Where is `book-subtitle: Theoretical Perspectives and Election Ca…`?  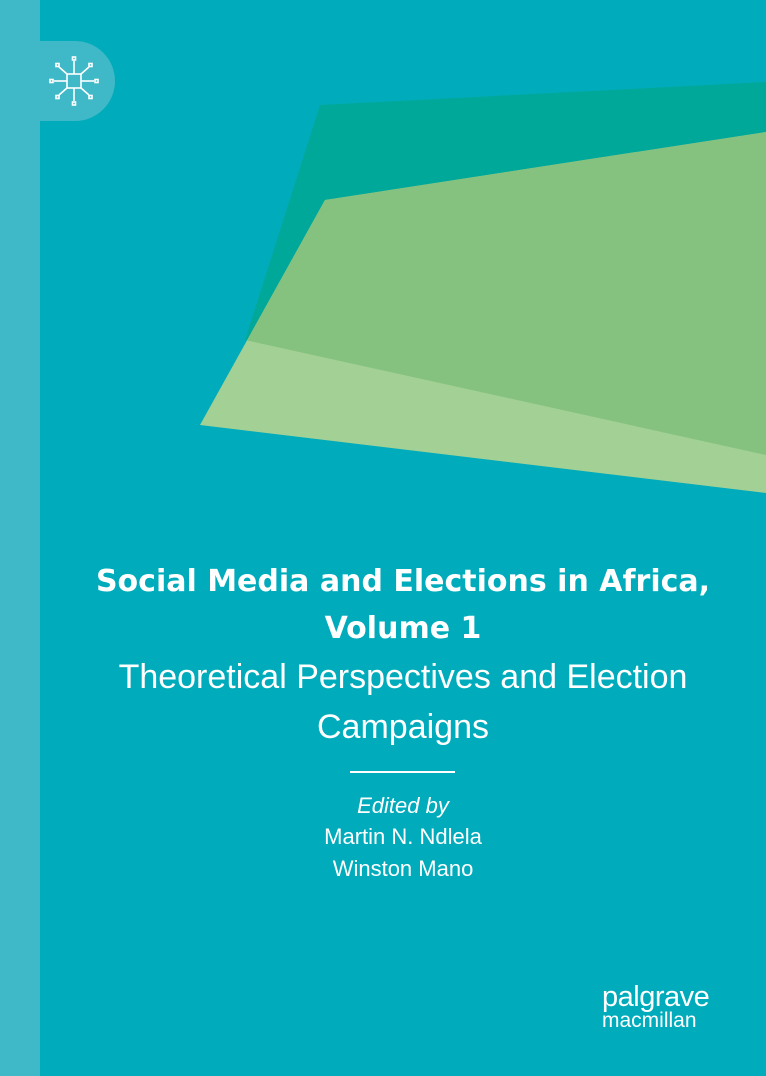
book-subtitle: Theoretical Perspectives and Election Ca… is located at coordinates (403, 702).